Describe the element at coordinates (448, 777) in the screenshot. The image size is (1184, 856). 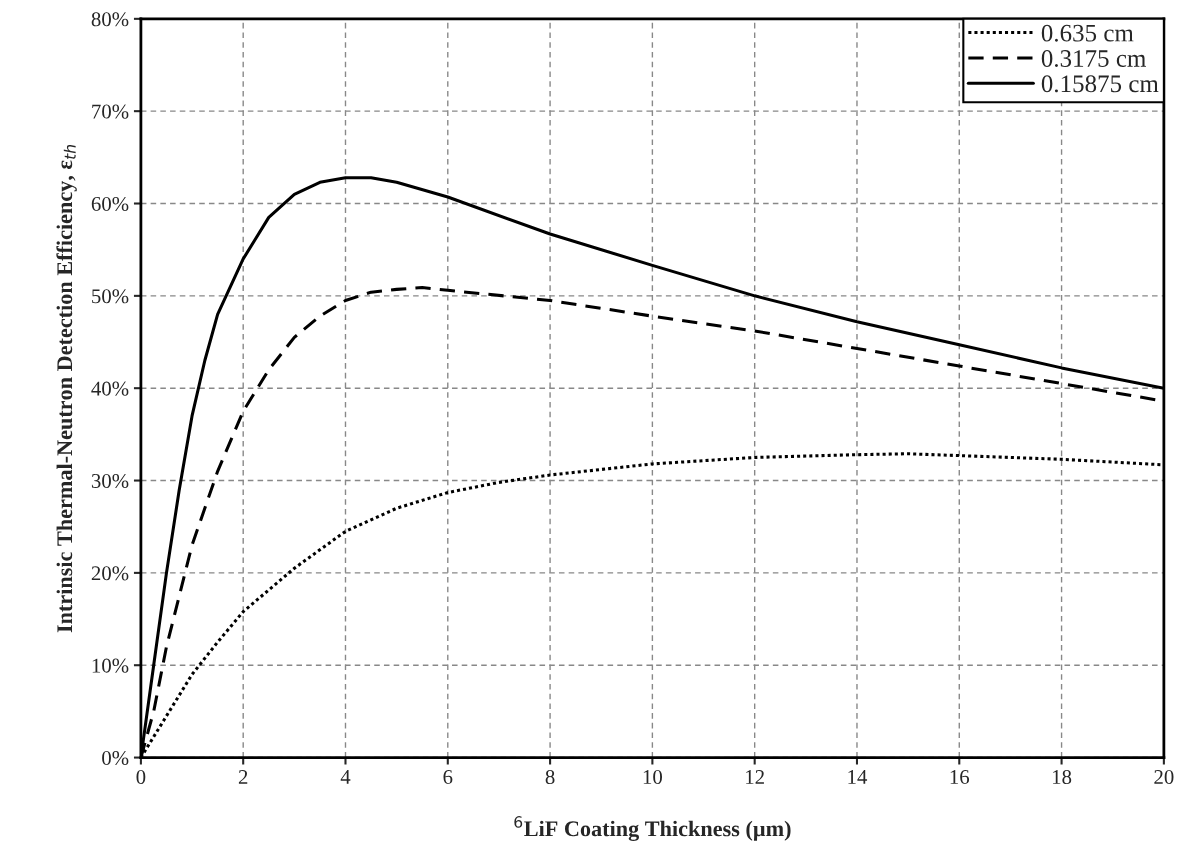
I see `x-tick-label: 6` at that location.